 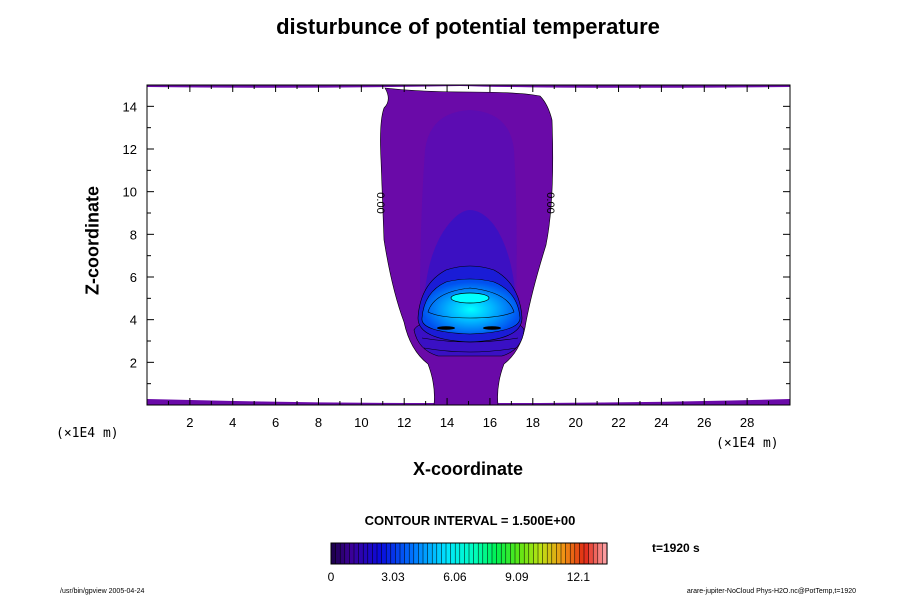 What do you see at coordinates (133, 362) in the screenshot?
I see `y-tick-label: 2` at bounding box center [133, 362].